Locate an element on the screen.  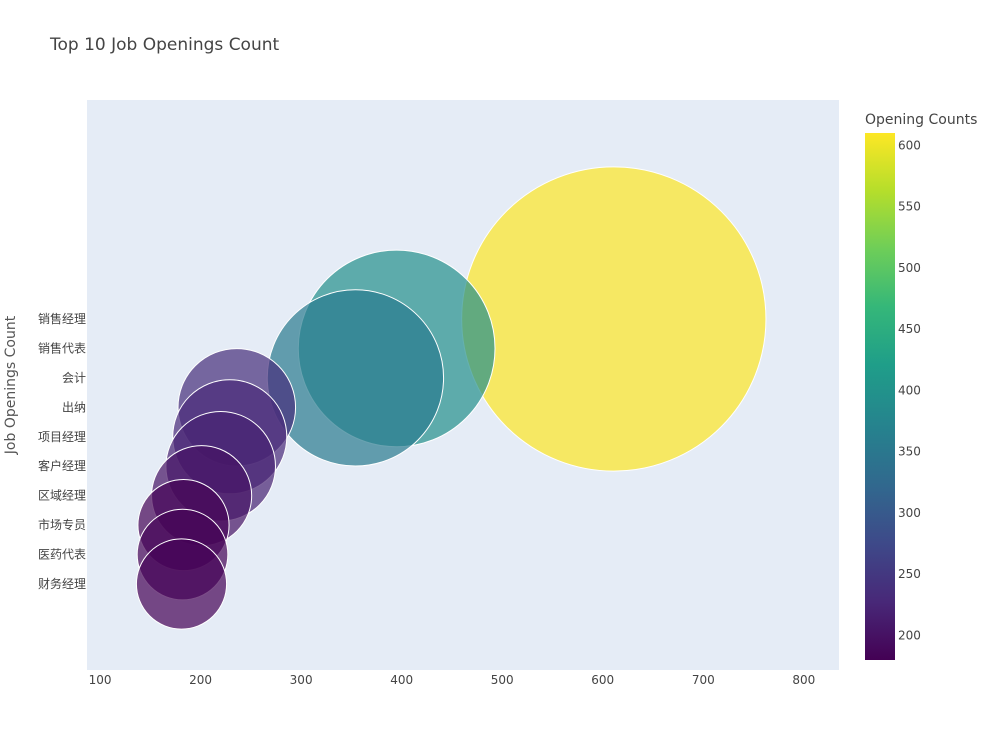
bubble-会计 is located at coordinates (355, 378).